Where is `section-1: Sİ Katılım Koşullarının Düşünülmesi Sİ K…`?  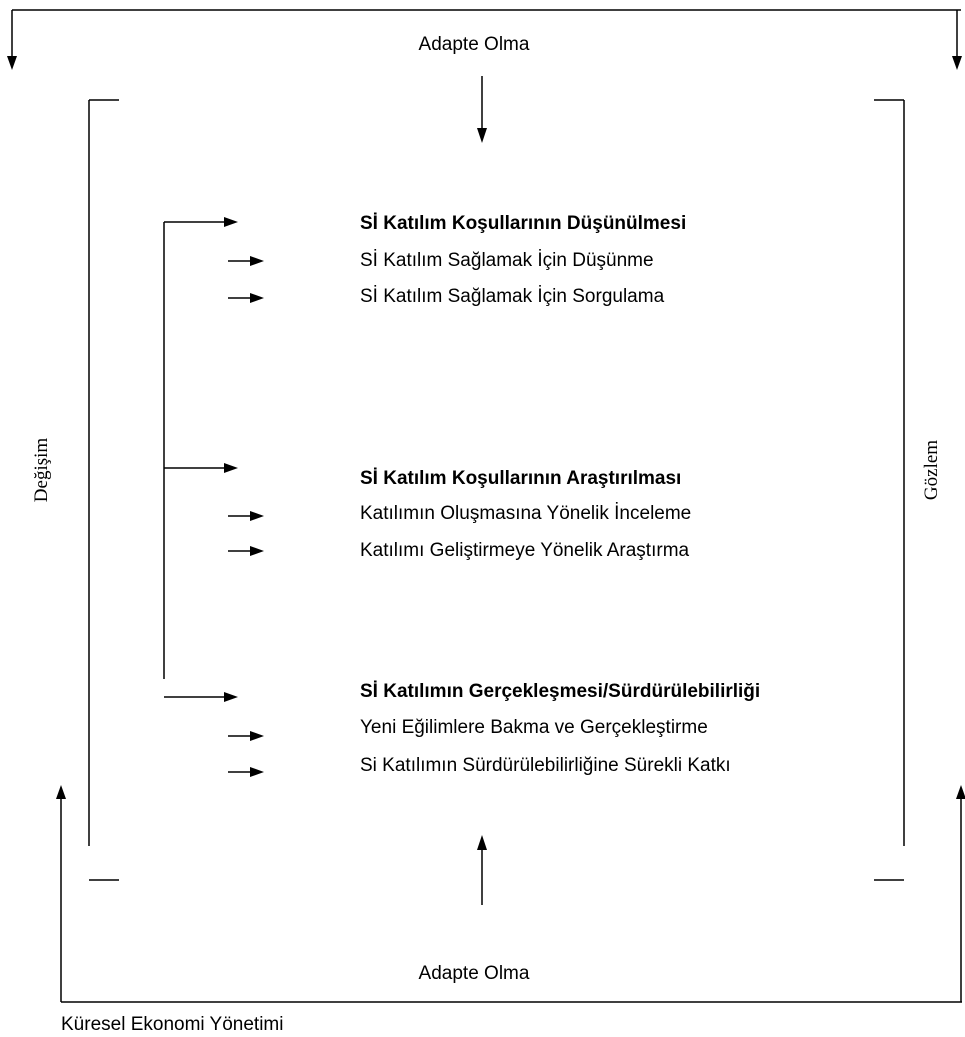
section-1: Sİ Katılım Koşullarının Düşünülmesi Sİ K… is located at coordinates (425, 260).